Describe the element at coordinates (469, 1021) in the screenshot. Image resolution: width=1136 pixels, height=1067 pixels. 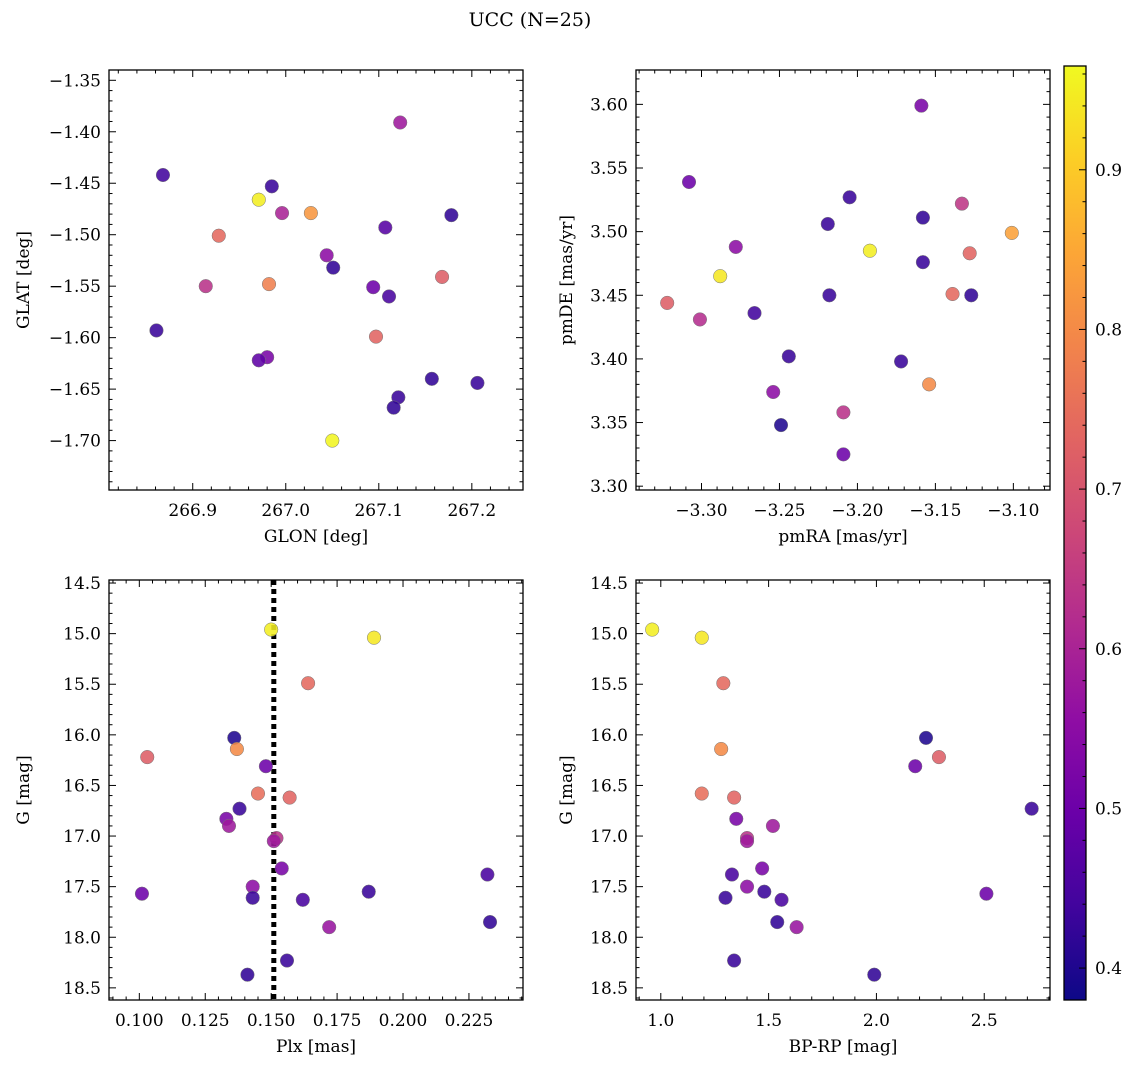
I see `x-tick-label: 0.225` at that location.